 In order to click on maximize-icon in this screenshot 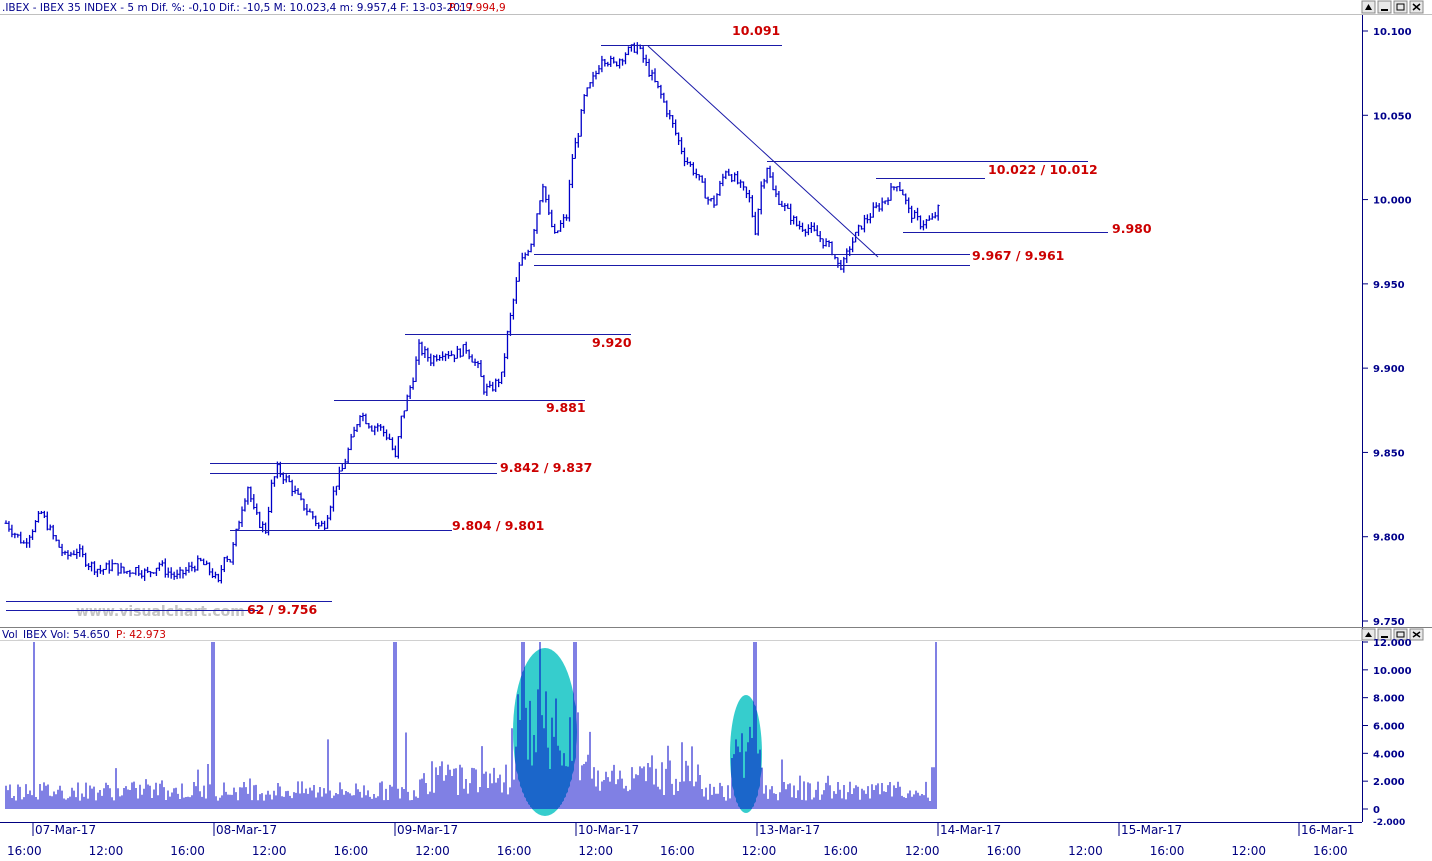, I will do `click(1400, 7)`.